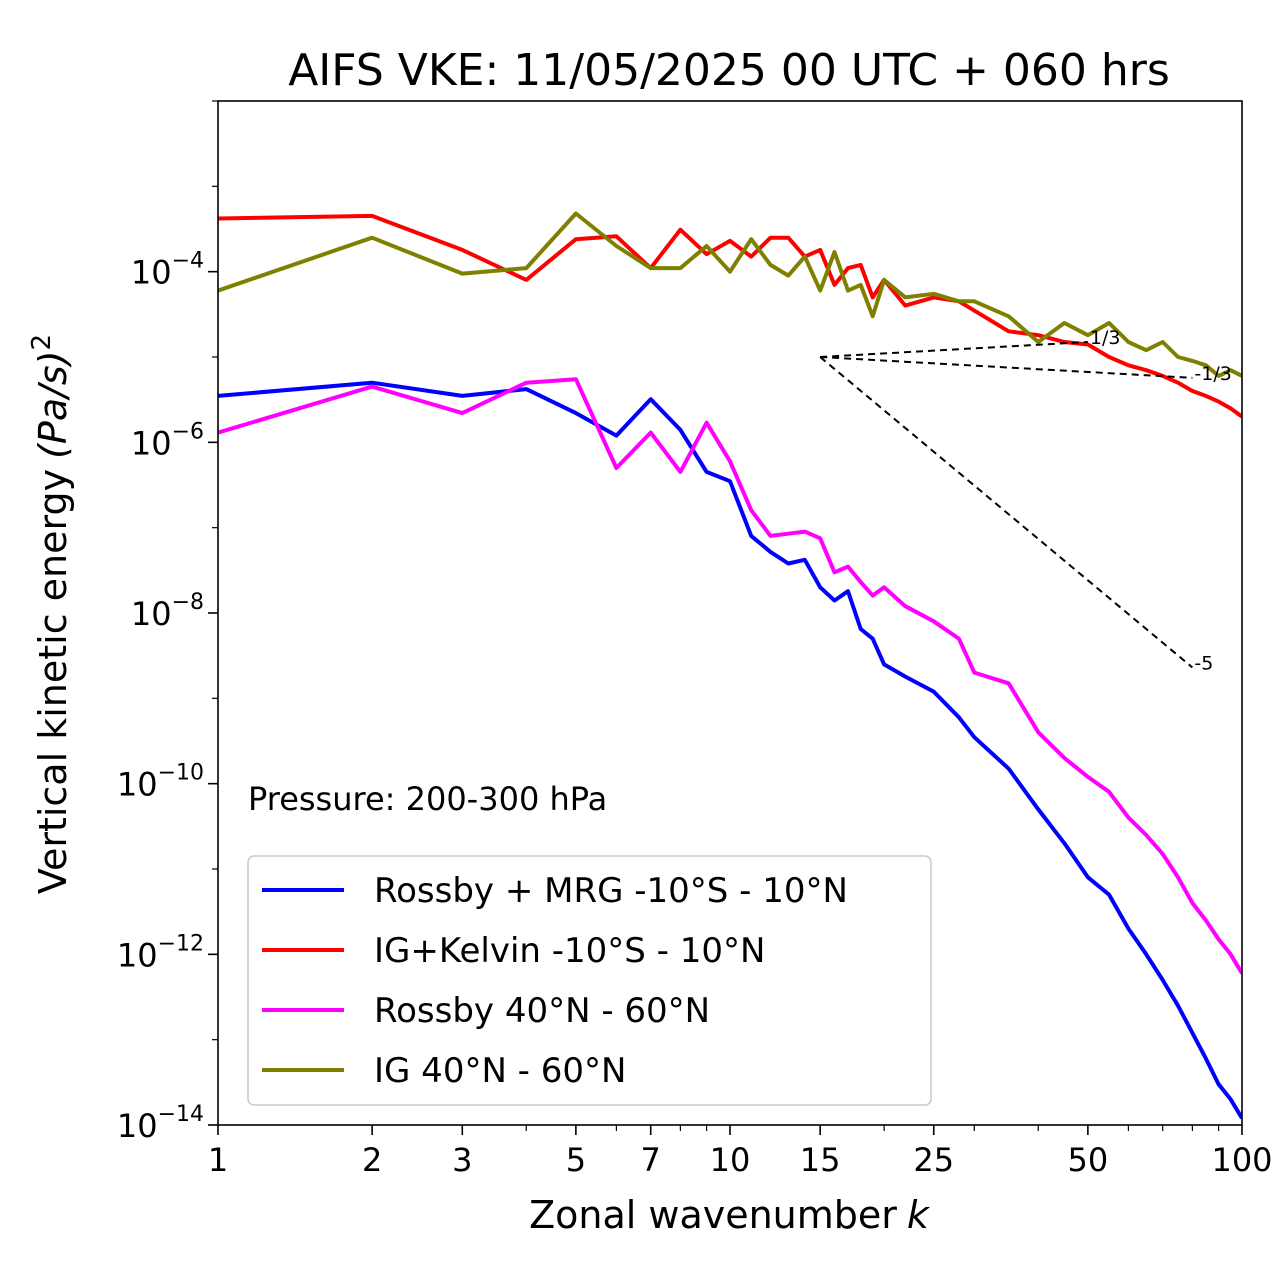 This screenshot has width=1280, height=1288. What do you see at coordinates (820, 1160) in the screenshot?
I see `x-tick-label: 15` at bounding box center [820, 1160].